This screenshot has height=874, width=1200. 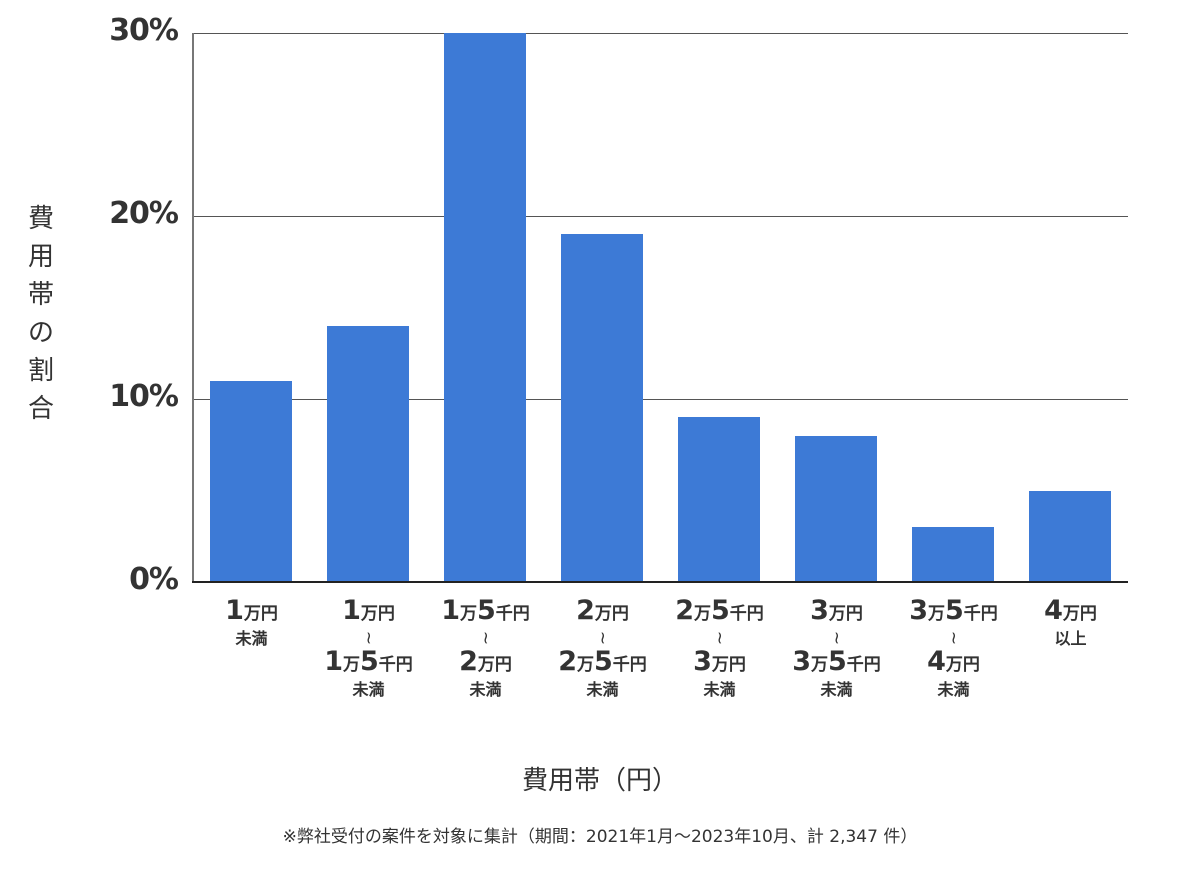 I want to click on y-tick-label: 10%, so click(x=144, y=396).